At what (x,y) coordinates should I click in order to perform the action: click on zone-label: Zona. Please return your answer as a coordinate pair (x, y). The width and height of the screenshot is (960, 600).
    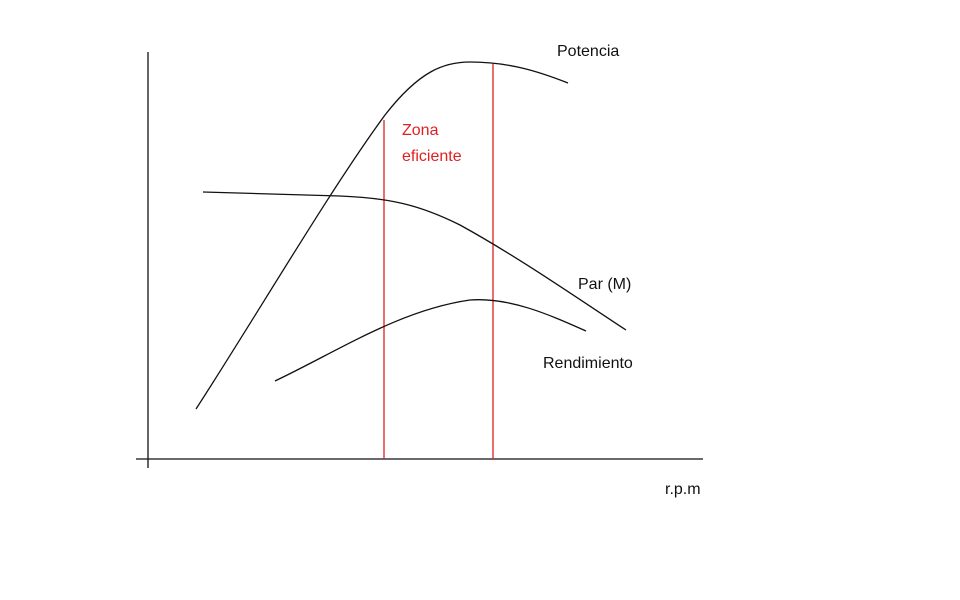
    Looking at the image, I should click on (420, 130).